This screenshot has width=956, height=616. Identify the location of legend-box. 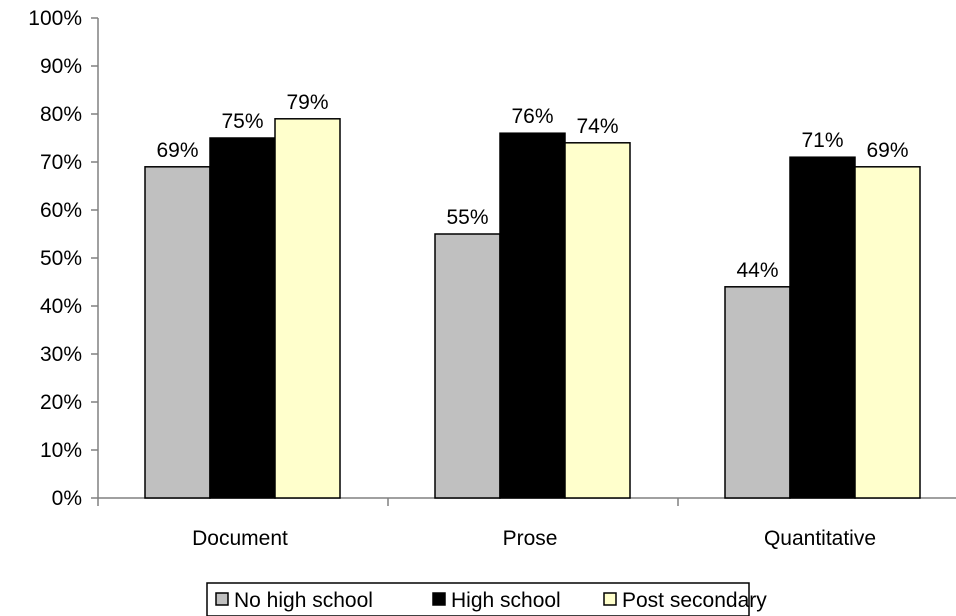
(478, 599).